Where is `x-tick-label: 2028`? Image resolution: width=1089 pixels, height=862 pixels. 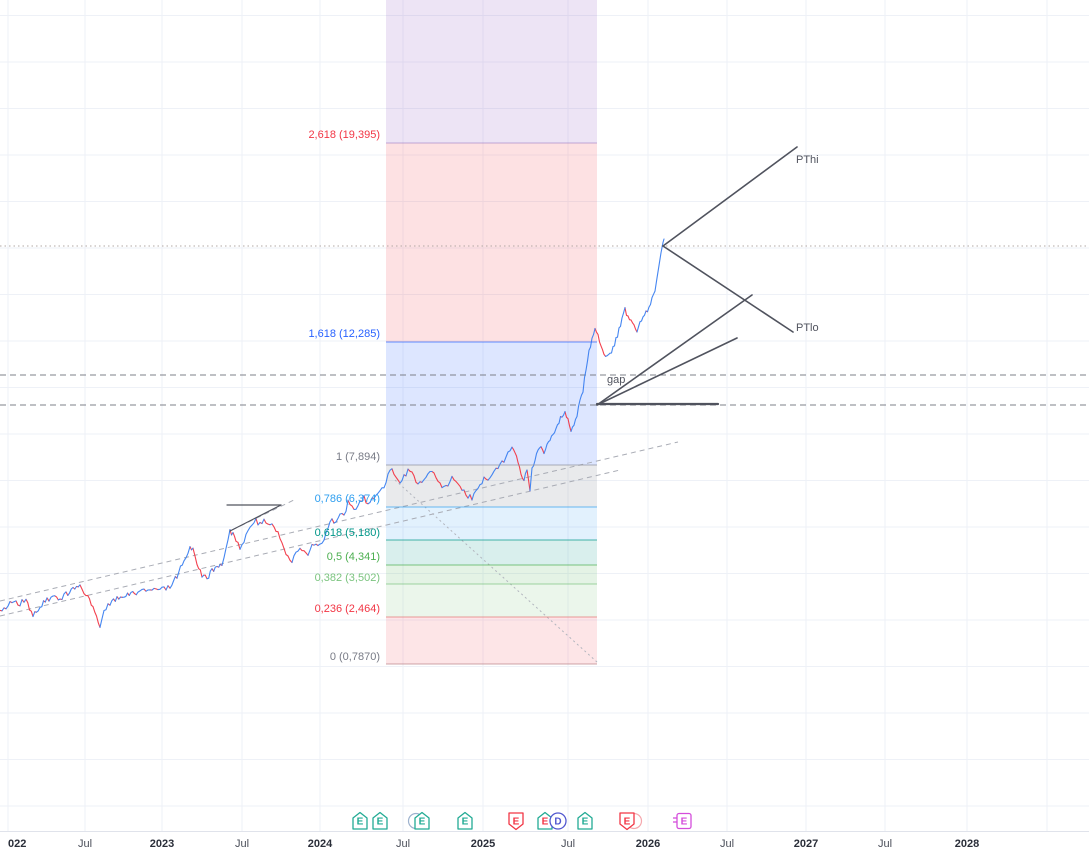
x-tick-label: 2028 is located at coordinates (967, 844).